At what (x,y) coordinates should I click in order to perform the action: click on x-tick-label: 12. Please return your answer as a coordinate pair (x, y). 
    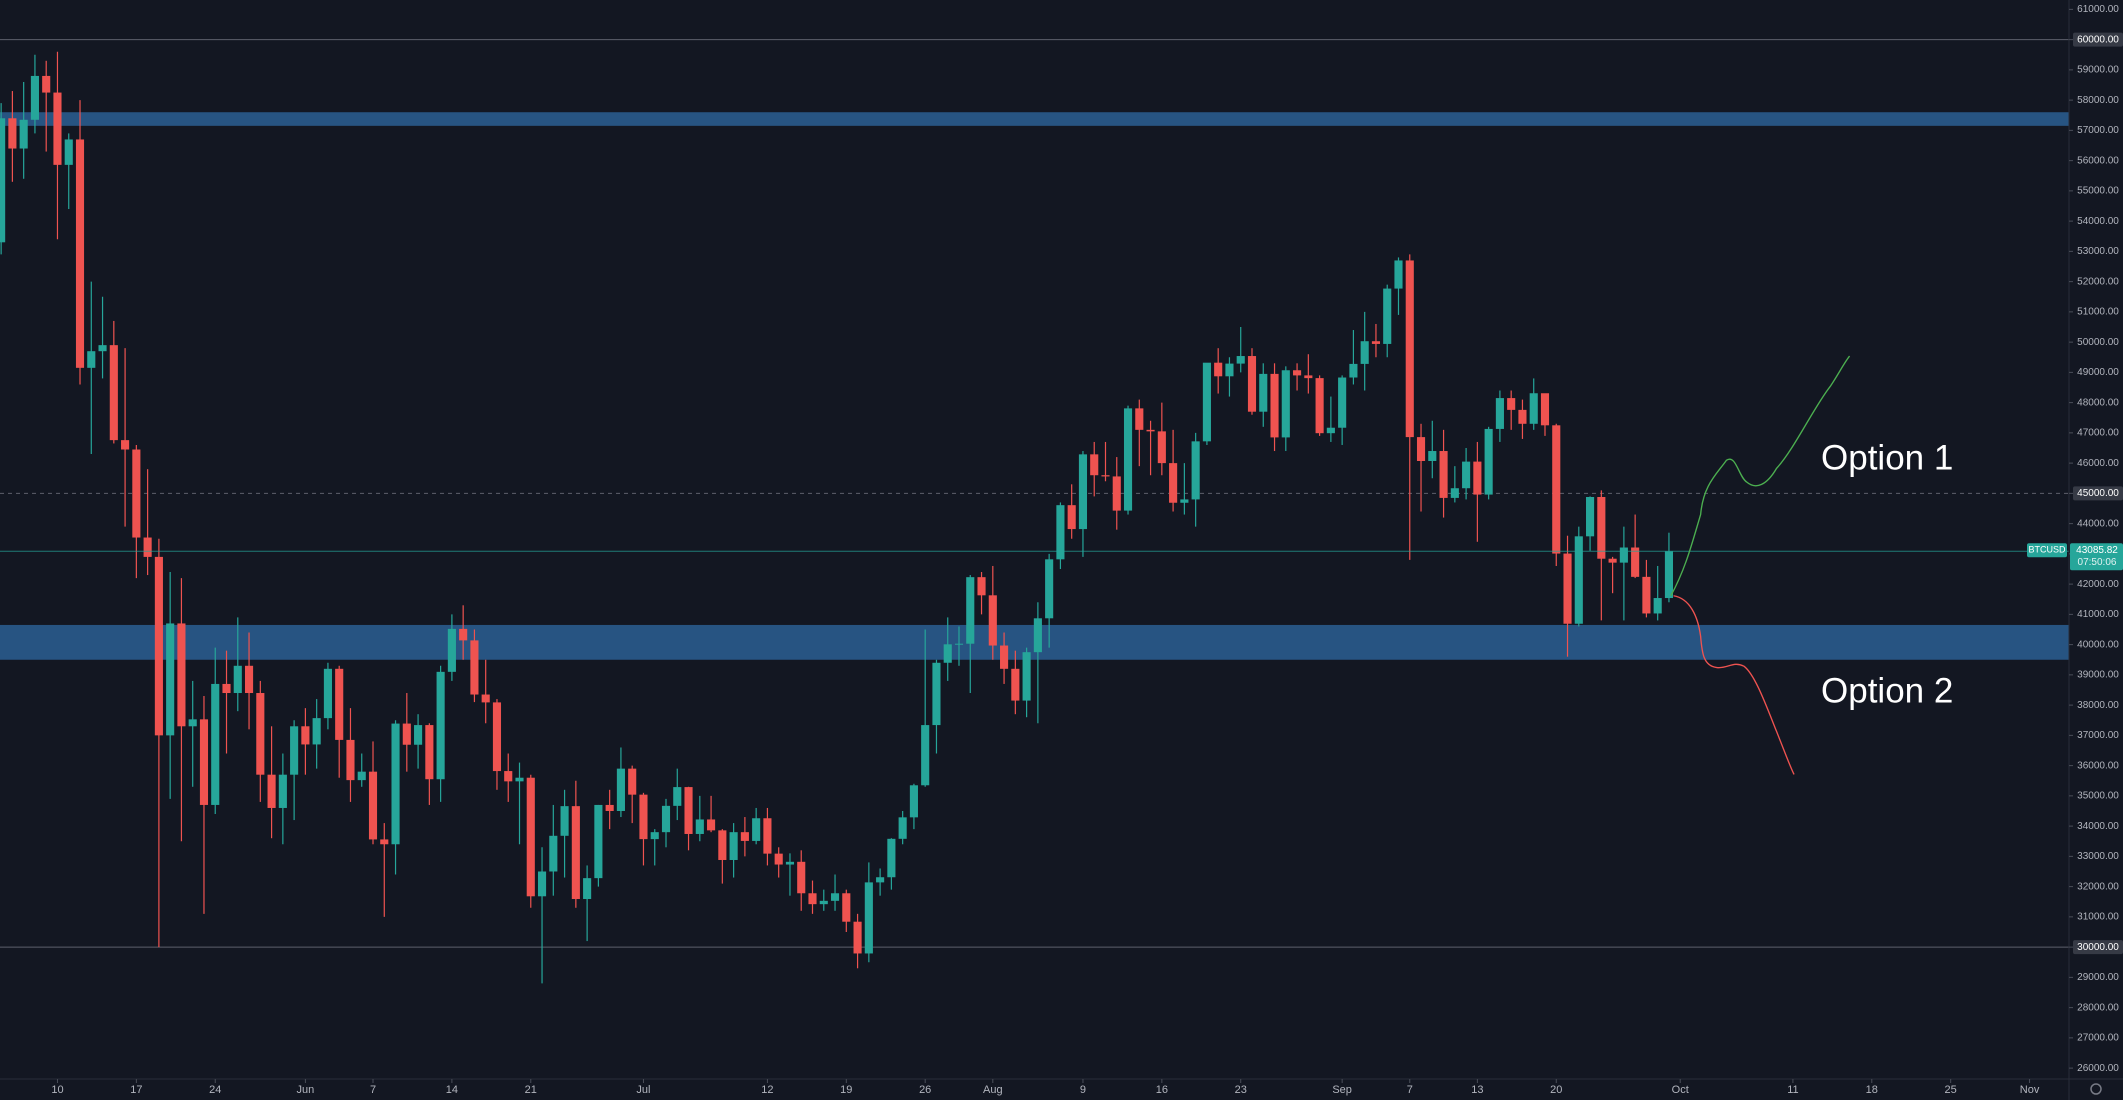
    Looking at the image, I should click on (767, 1090).